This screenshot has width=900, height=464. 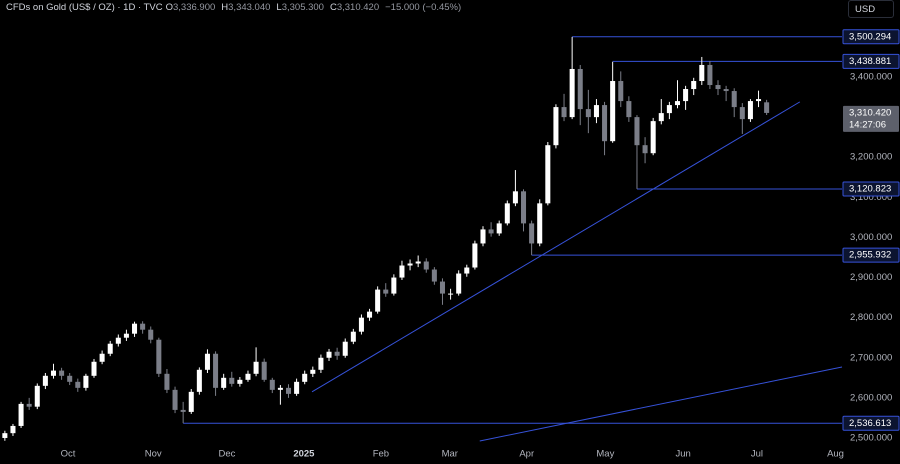 What do you see at coordinates (757, 454) in the screenshot?
I see `x-tick-label: Jul` at bounding box center [757, 454].